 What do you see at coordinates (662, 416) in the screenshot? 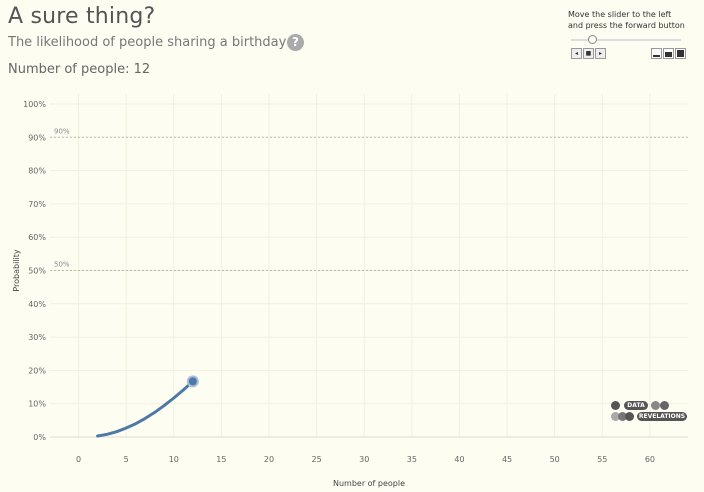
I see `logo-revelations-text: REVELATIONS` at bounding box center [662, 416].